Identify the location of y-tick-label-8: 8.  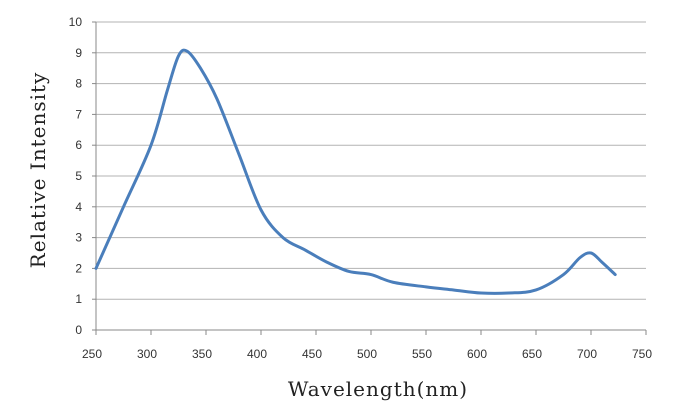
(78, 84).